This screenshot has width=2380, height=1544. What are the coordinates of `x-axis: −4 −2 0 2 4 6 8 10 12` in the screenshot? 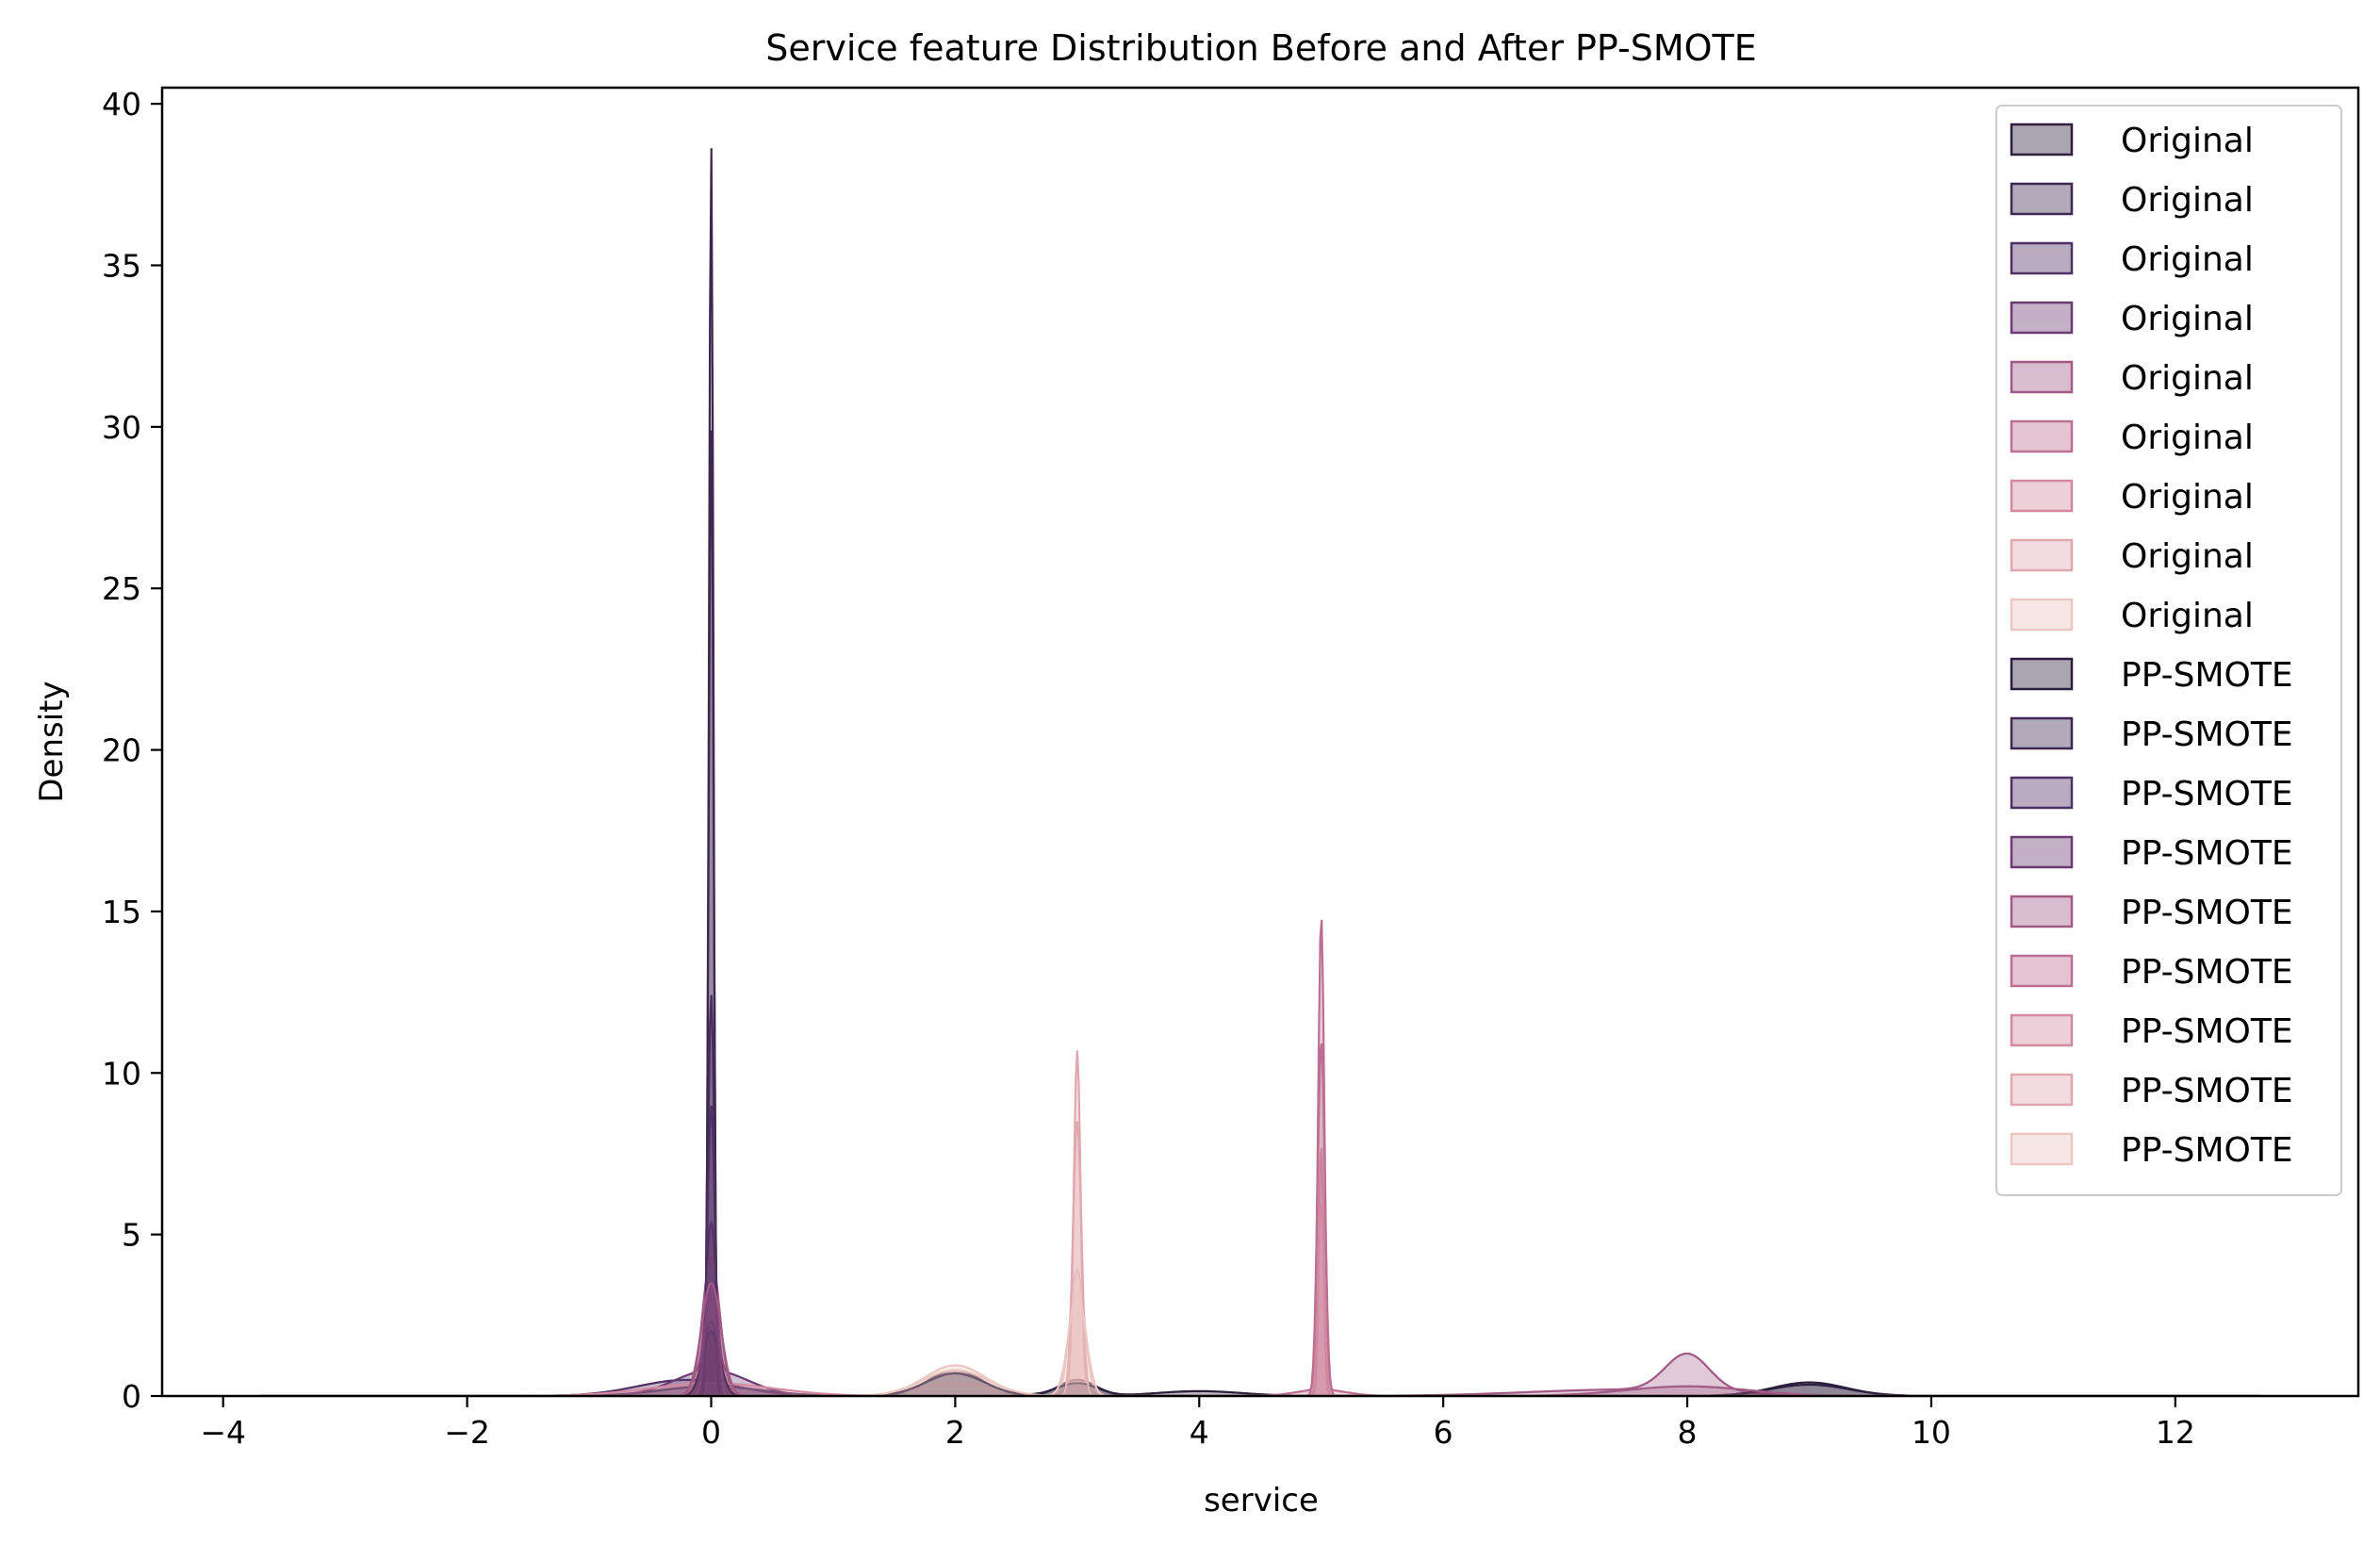 It's located at (1197, 1423).